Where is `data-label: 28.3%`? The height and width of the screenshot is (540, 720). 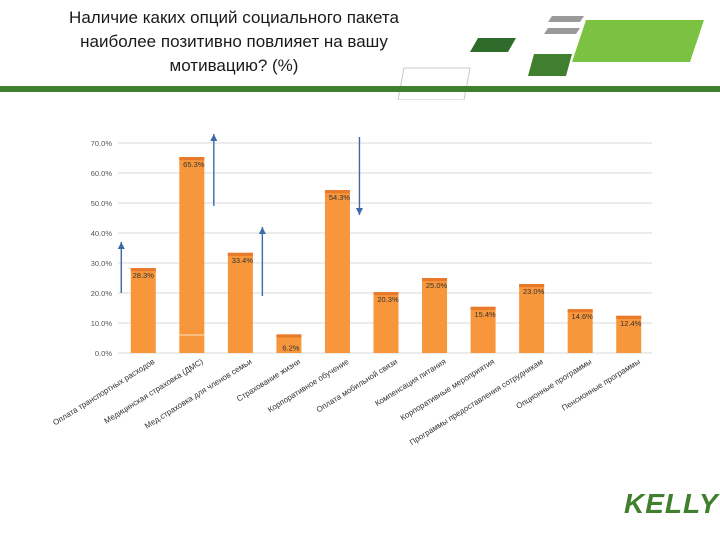 data-label: 28.3% is located at coordinates (144, 275).